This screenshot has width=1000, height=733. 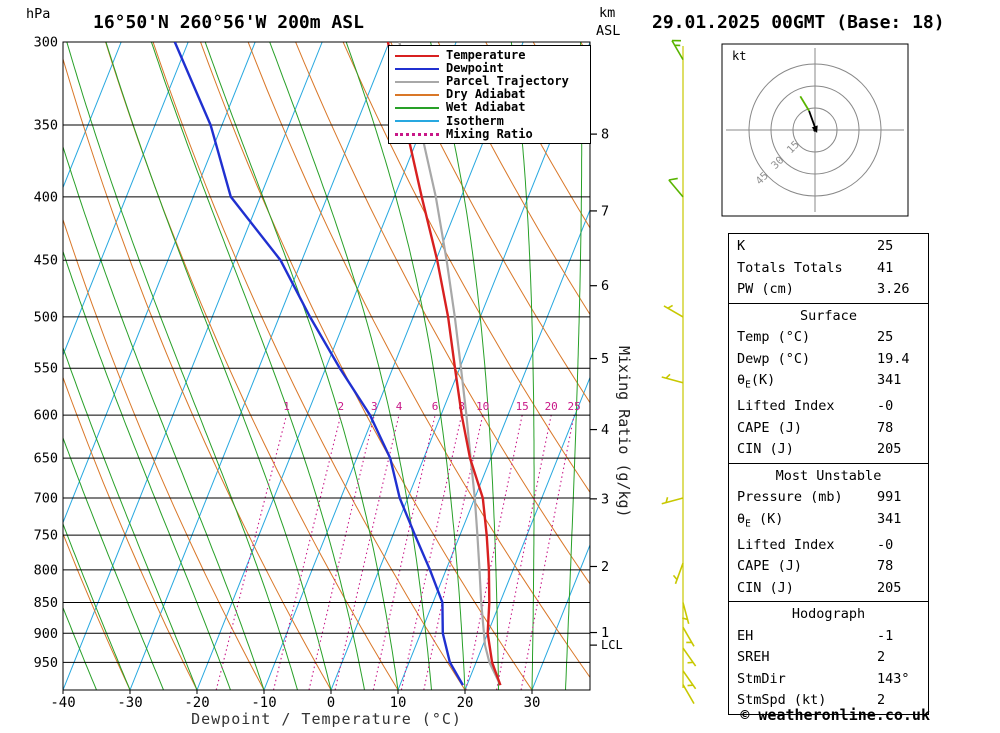 I want to click on table-row: CAPE (J) 78, so click(x=828, y=567).